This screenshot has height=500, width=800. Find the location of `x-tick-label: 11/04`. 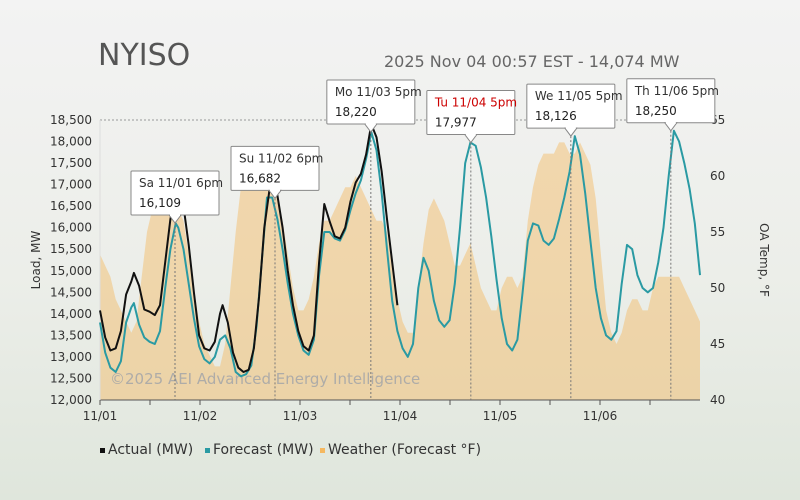

x-tick-label: 11/04 is located at coordinates (400, 416).